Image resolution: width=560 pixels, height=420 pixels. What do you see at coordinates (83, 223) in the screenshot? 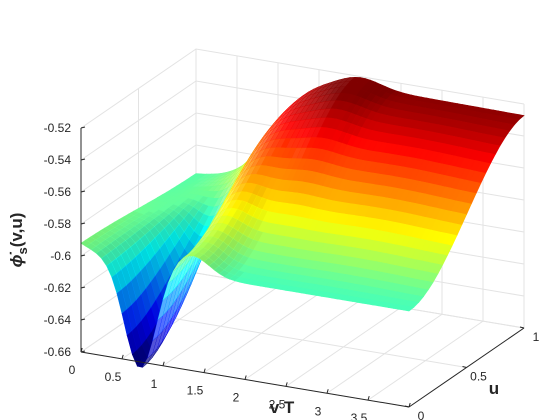
I see `z-tick` at bounding box center [83, 223].